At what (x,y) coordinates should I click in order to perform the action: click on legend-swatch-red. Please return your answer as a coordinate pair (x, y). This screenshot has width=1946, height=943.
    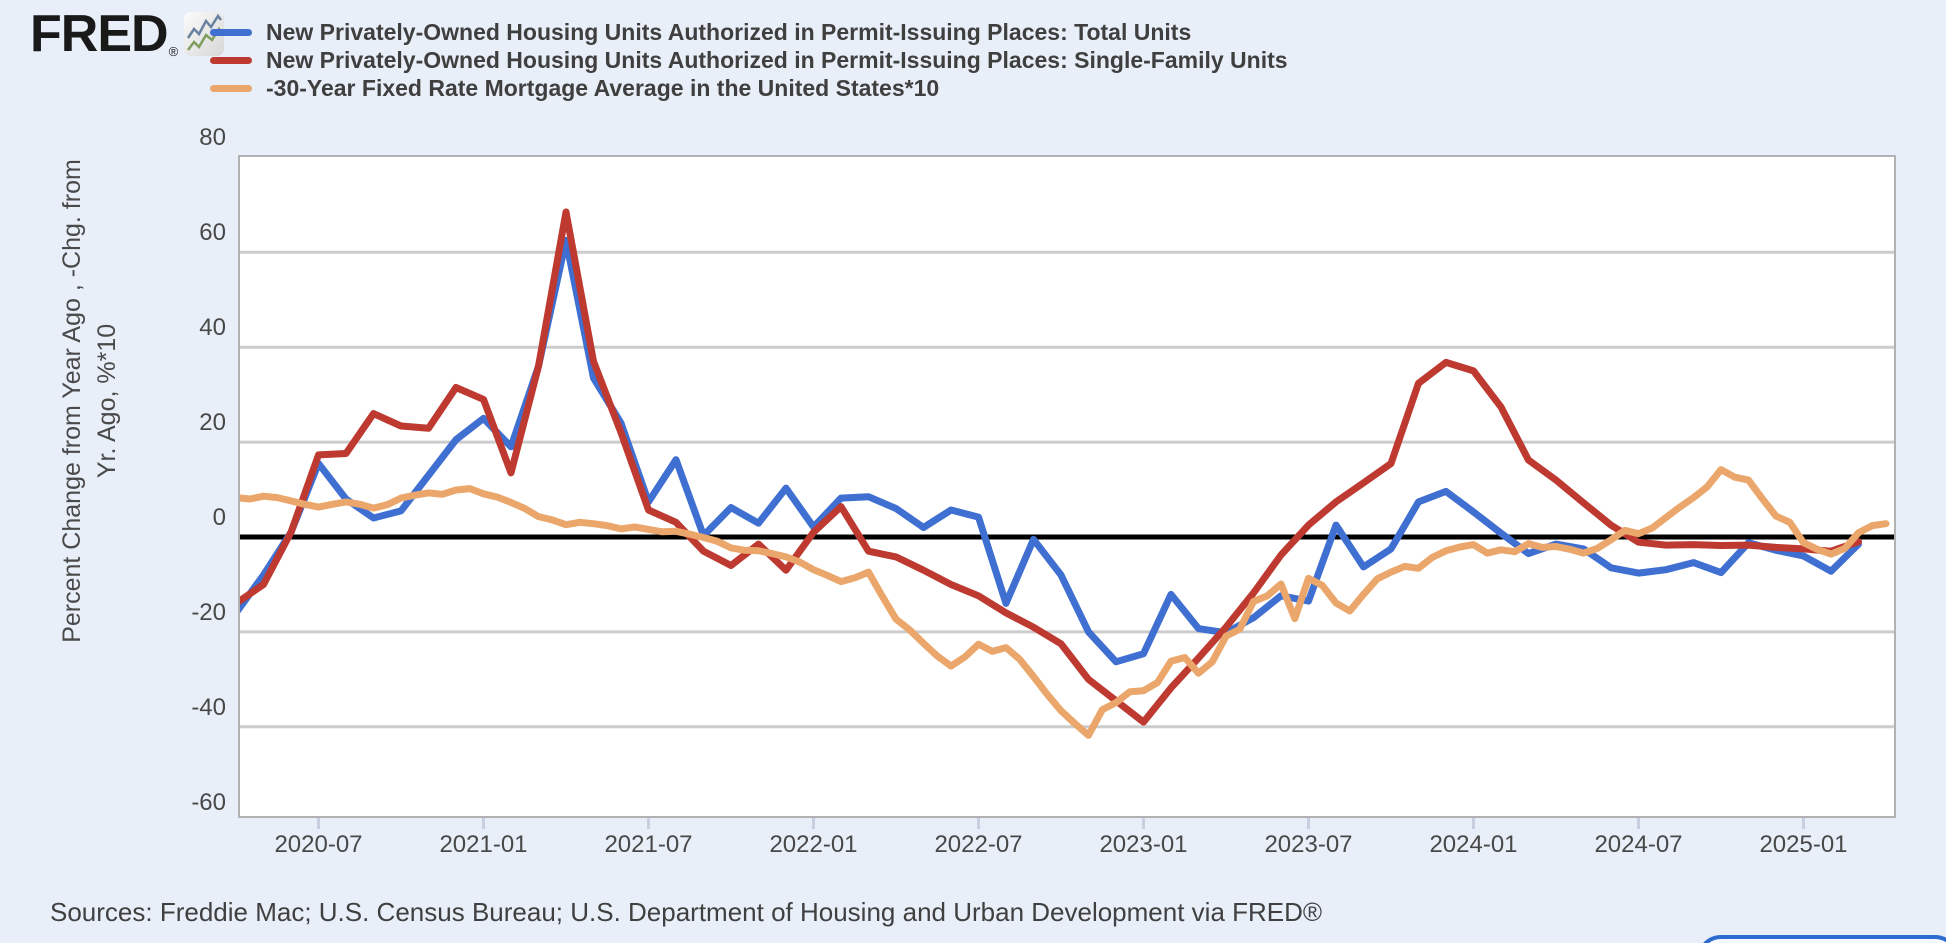
    Looking at the image, I should click on (231, 60).